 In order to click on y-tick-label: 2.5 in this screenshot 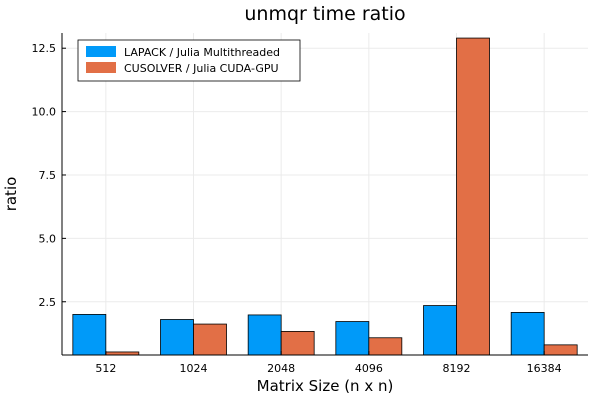, I will do `click(48, 302)`.